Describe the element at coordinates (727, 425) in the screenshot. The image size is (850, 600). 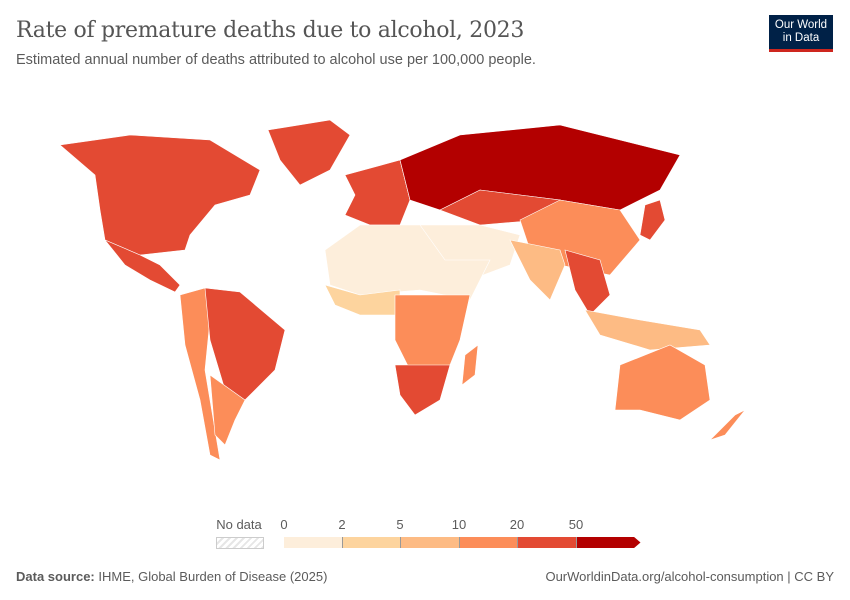
I see `map-region-new-zealand` at that location.